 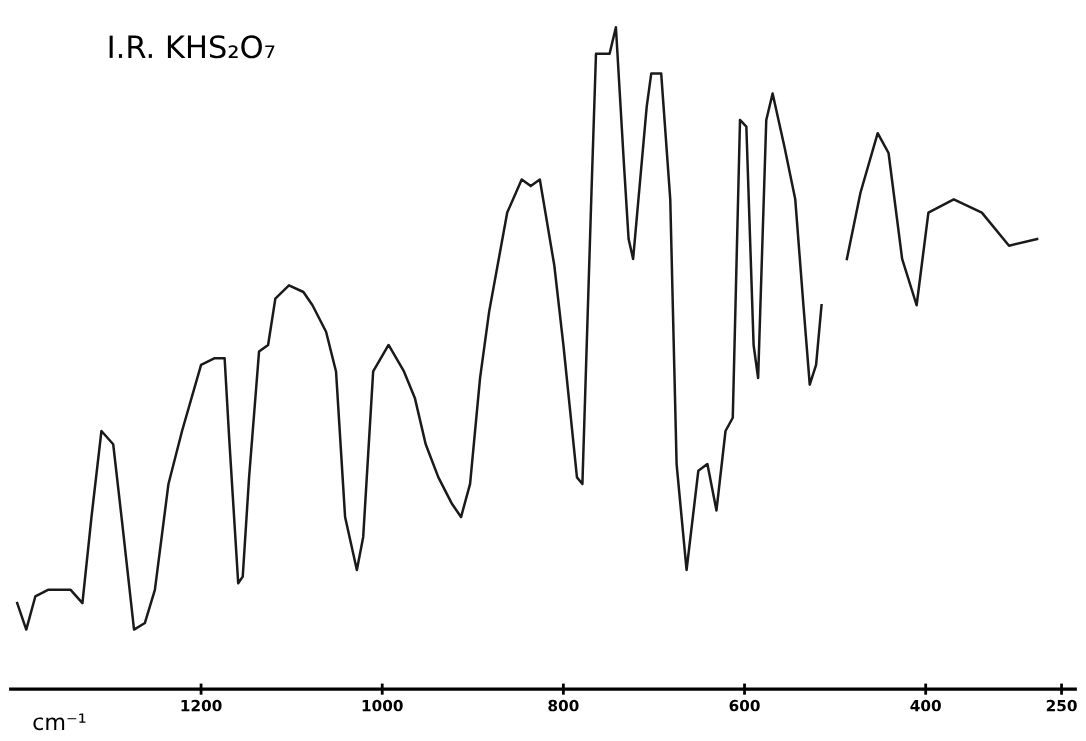 I want to click on chart-title: I.R. KHS₂O₇, so click(x=192, y=47).